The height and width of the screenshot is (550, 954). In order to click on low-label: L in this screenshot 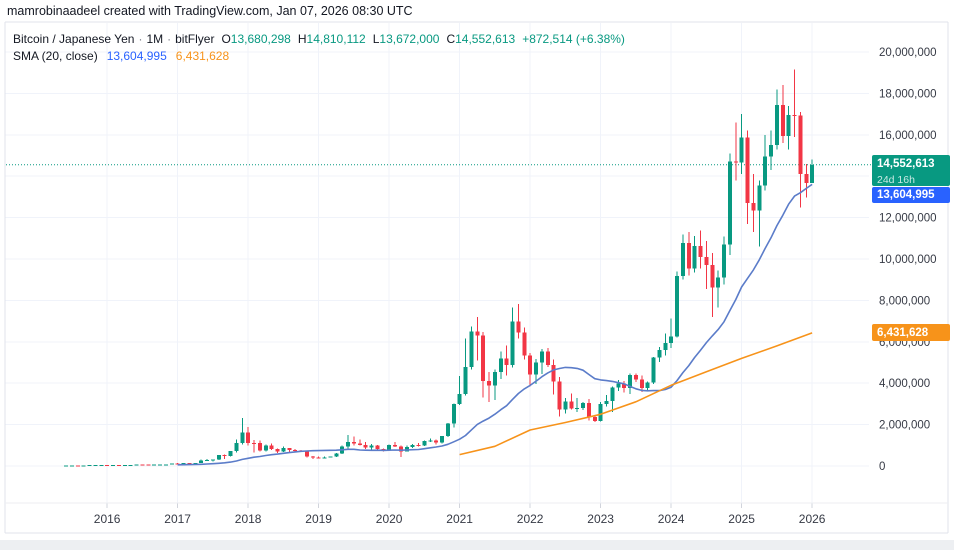, I will do `click(376, 39)`.